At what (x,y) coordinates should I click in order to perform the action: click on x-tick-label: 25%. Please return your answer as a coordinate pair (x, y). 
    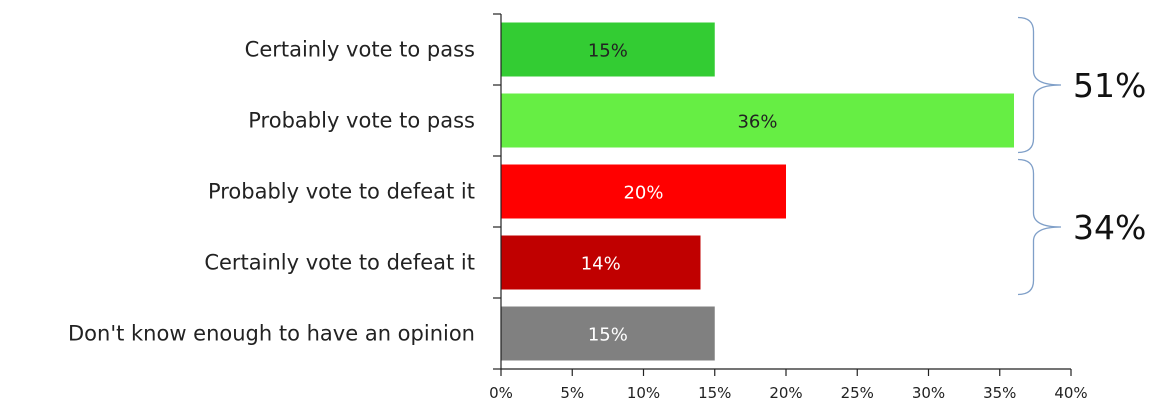
    Looking at the image, I should click on (857, 393).